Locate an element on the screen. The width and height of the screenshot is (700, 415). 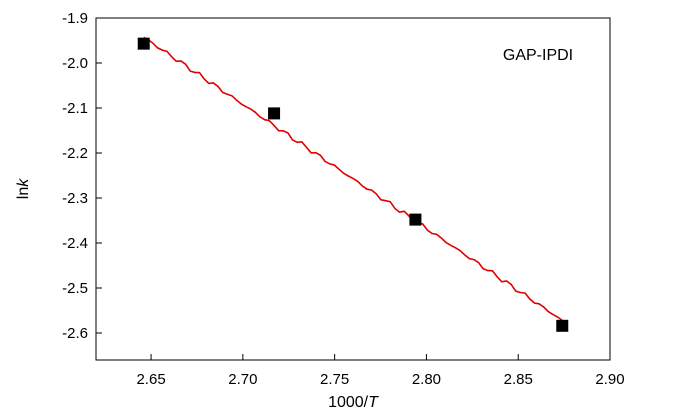
y-axis-label-variable: k is located at coordinates (23, 182).